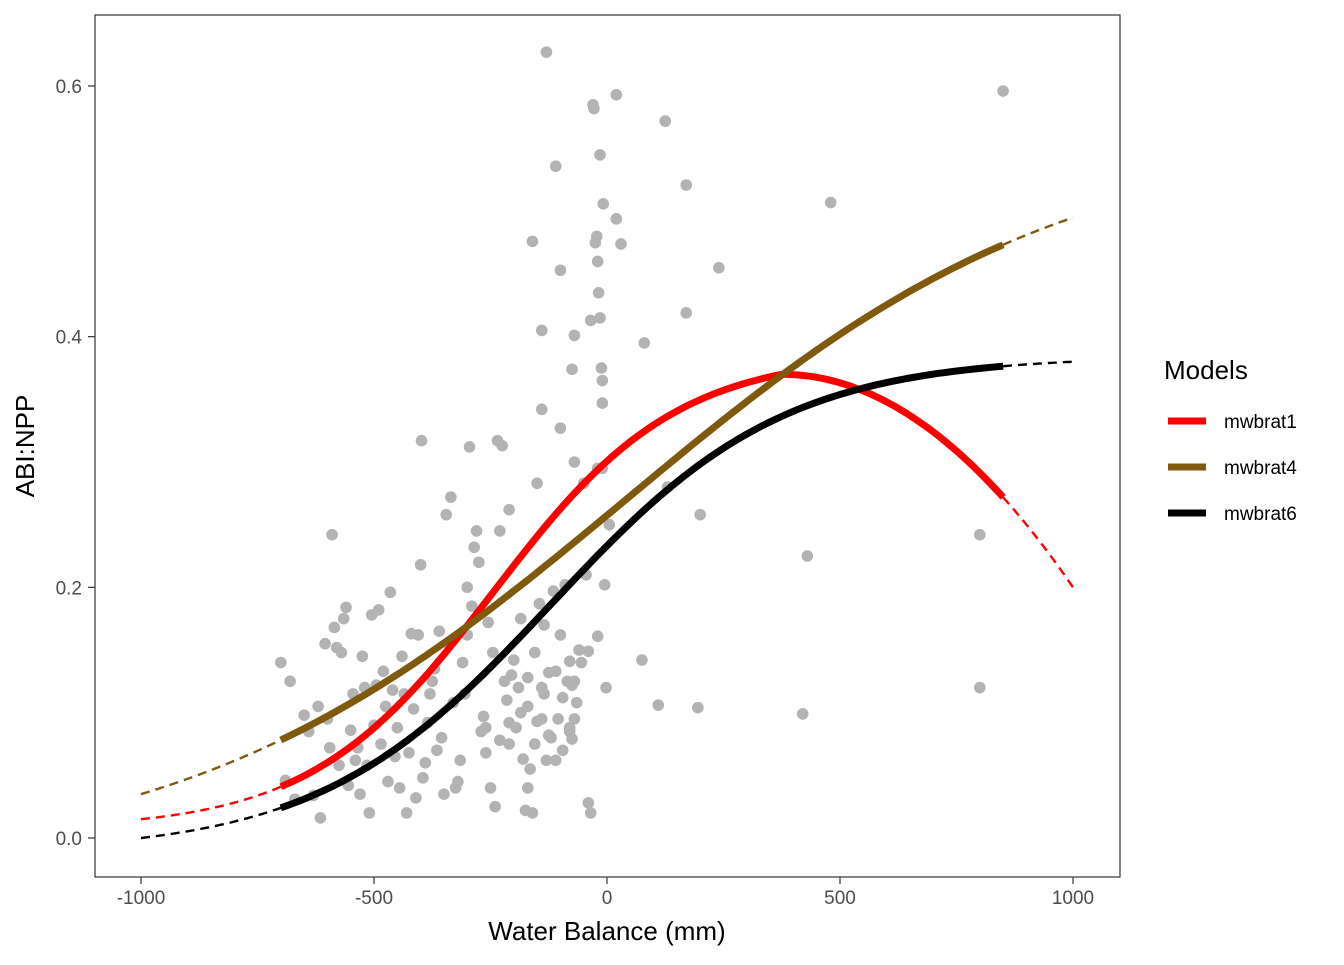 This screenshot has width=1344, height=965. Describe the element at coordinates (1206, 370) in the screenshot. I see `legend-title: Models` at that location.